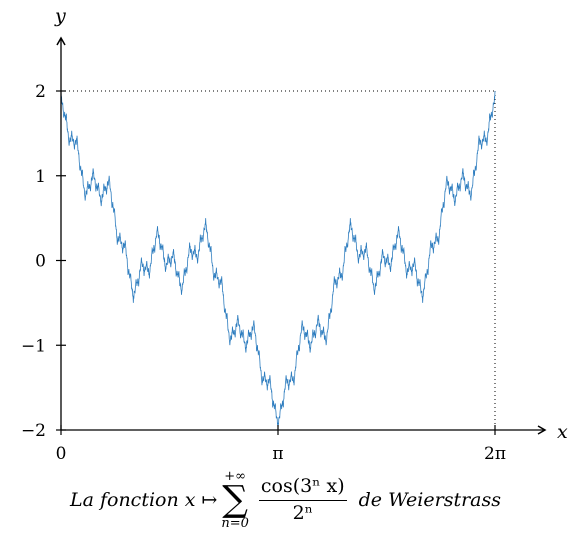 The width and height of the screenshot is (571, 537). I want to click on sum-symbol: ∑, so click(235, 499).